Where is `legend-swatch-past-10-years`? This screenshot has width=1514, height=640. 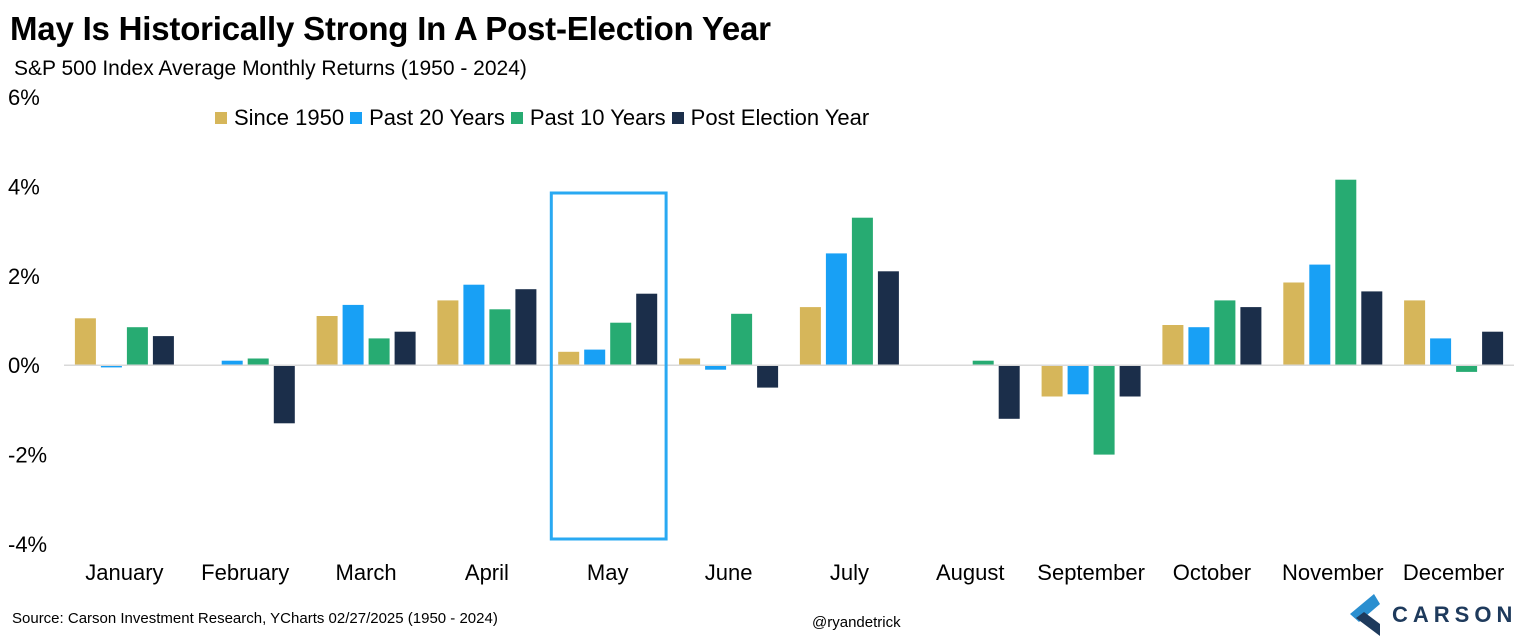
legend-swatch-past-10-years is located at coordinates (516, 118).